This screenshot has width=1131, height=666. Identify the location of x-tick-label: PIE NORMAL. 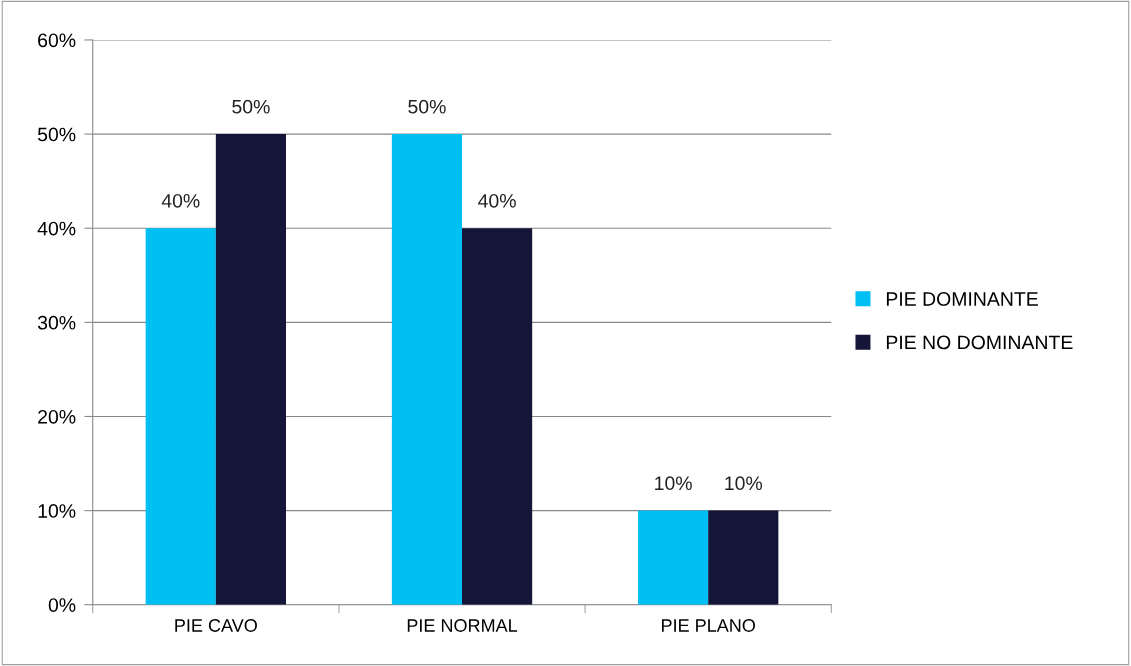
(462, 625).